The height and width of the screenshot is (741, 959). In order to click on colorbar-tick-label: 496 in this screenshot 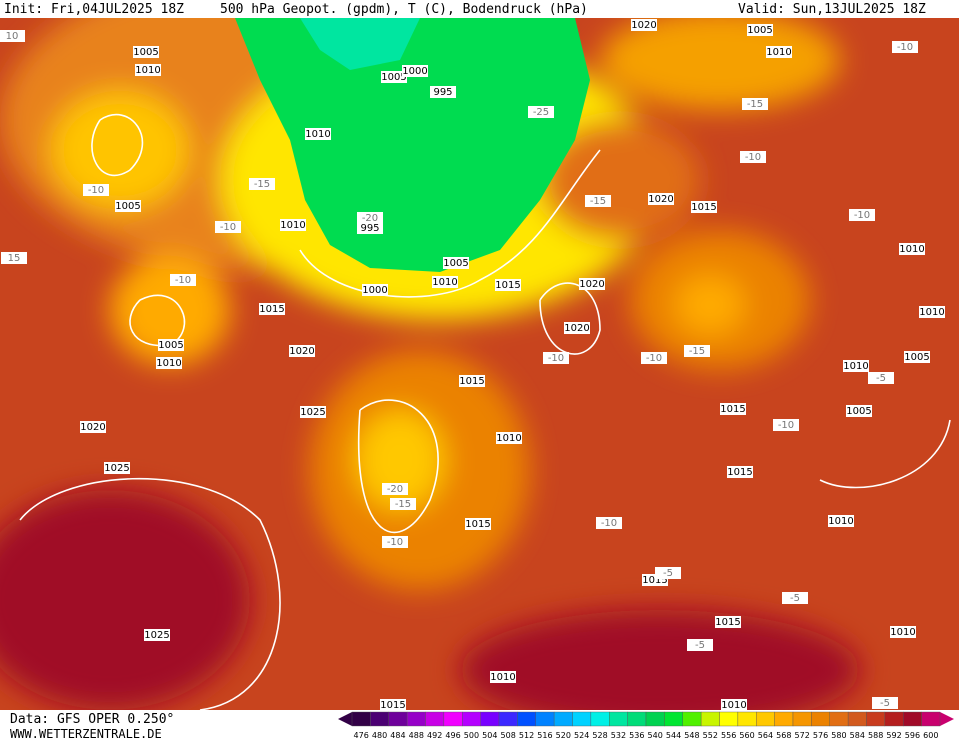, I will do `click(452, 735)`.